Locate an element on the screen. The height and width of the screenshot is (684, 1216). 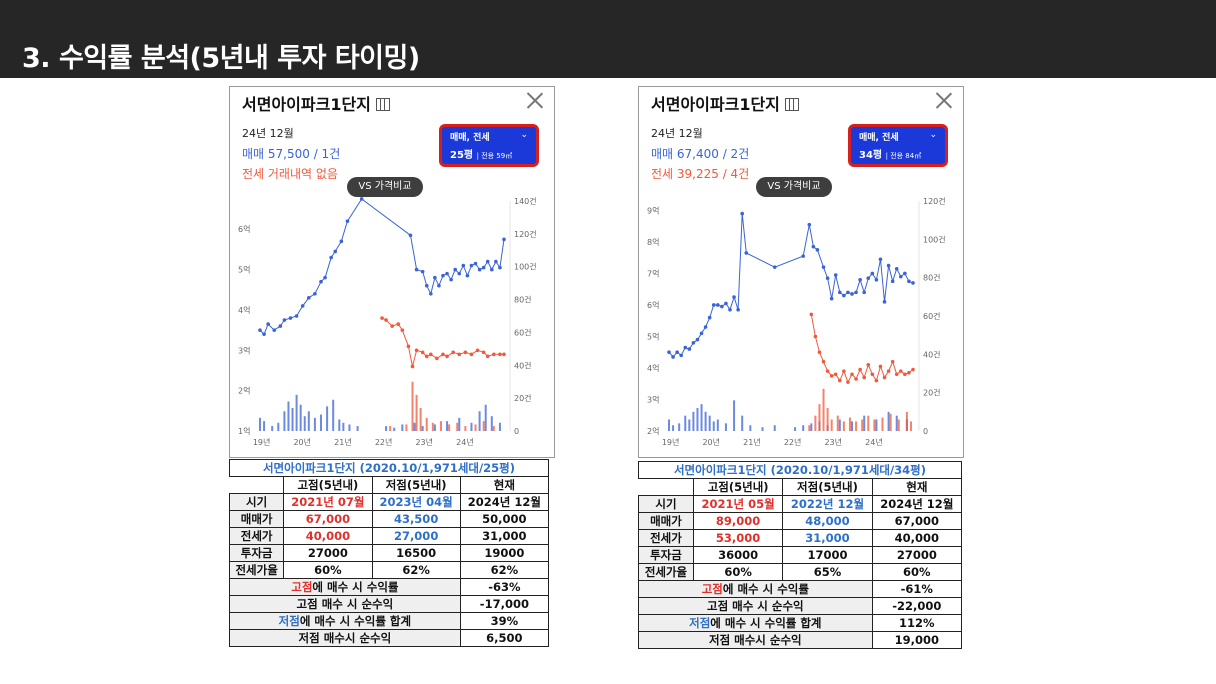
invest-now: 19000 is located at coordinates (504, 553).